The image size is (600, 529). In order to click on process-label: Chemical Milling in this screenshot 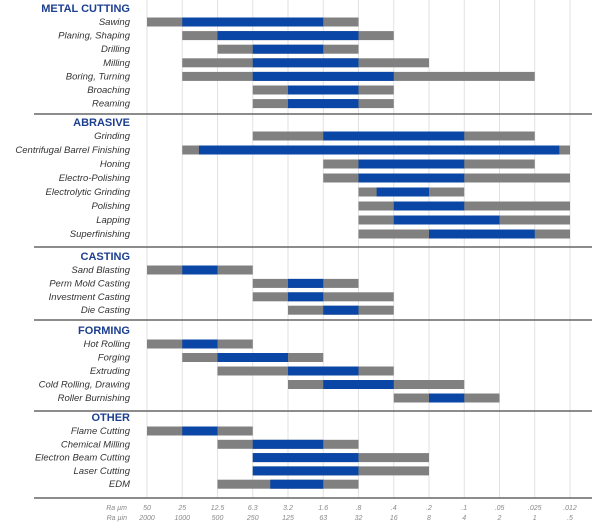, I will do `click(96, 444)`.